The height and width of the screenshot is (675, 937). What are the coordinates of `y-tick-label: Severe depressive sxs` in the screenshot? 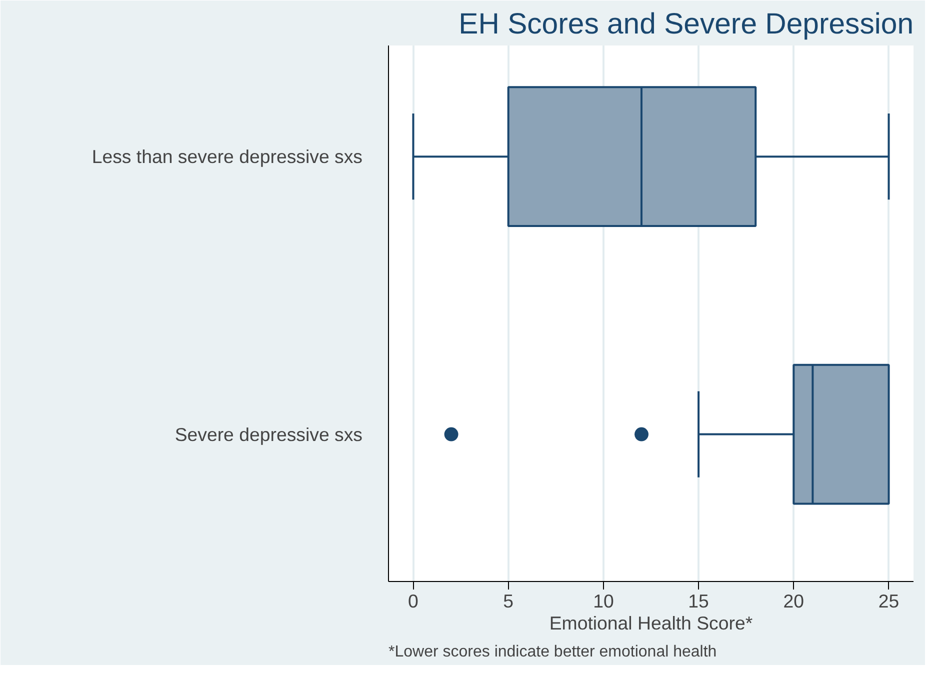 It's located at (268, 434).